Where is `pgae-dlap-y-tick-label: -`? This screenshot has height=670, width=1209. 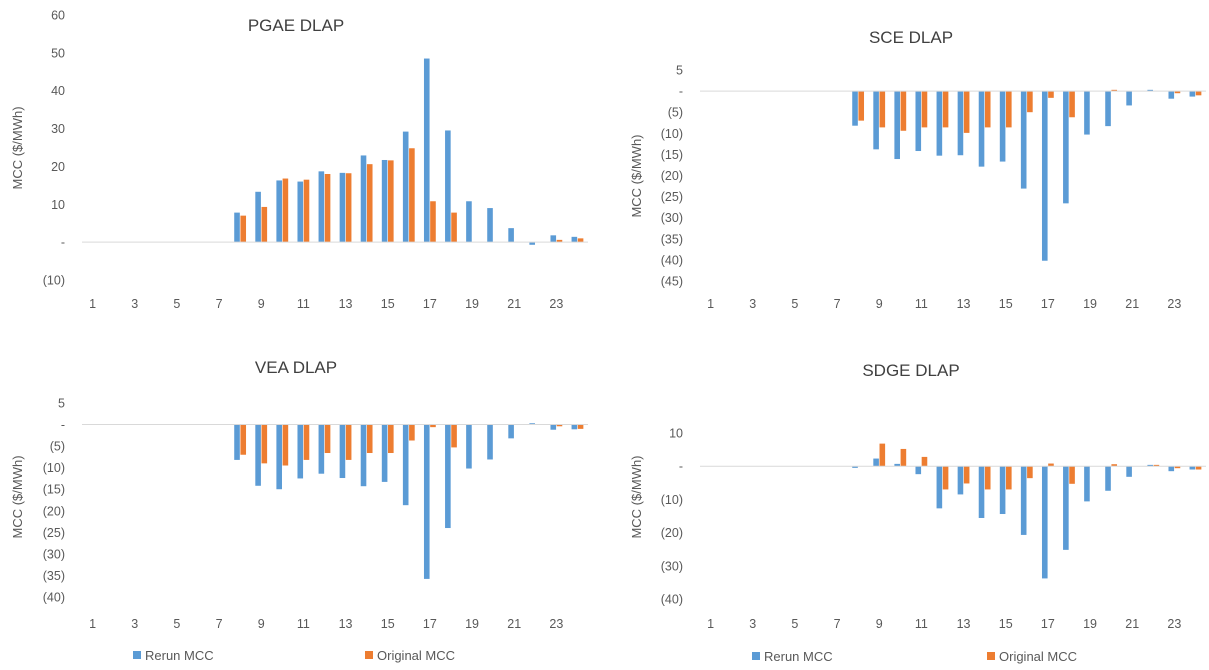
pgae-dlap-y-tick-label: - is located at coordinates (63, 243).